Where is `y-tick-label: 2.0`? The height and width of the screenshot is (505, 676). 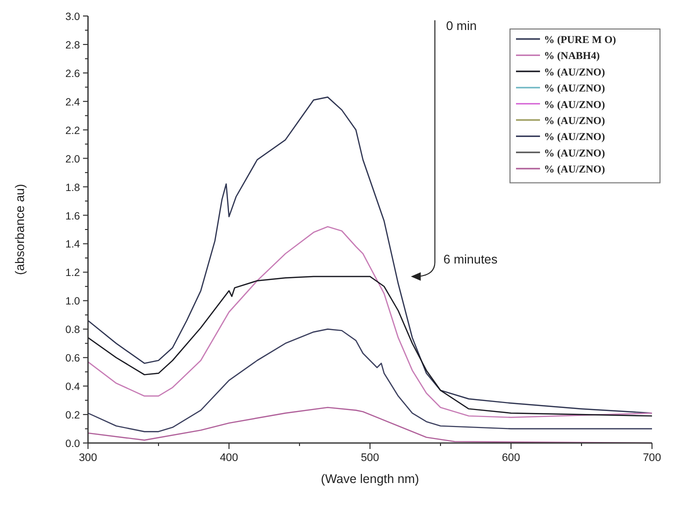
y-tick-label: 2.0 is located at coordinates (72, 159).